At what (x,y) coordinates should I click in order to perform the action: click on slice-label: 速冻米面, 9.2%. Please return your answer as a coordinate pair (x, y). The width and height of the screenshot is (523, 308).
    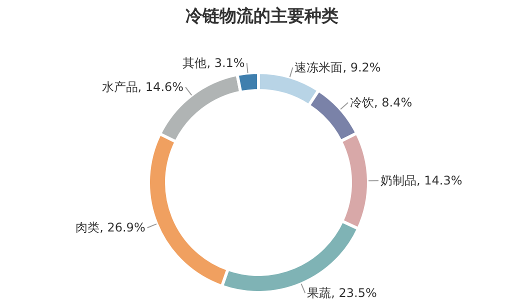
    Looking at the image, I should click on (337, 67).